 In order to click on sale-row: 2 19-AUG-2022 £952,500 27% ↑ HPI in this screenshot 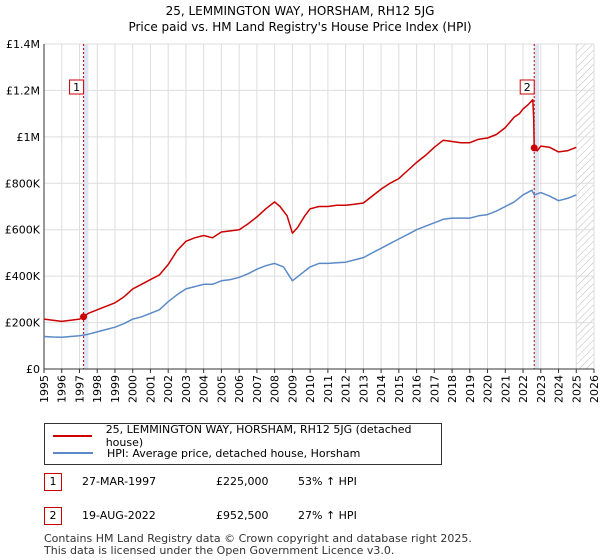, I will do `click(244, 517)`.